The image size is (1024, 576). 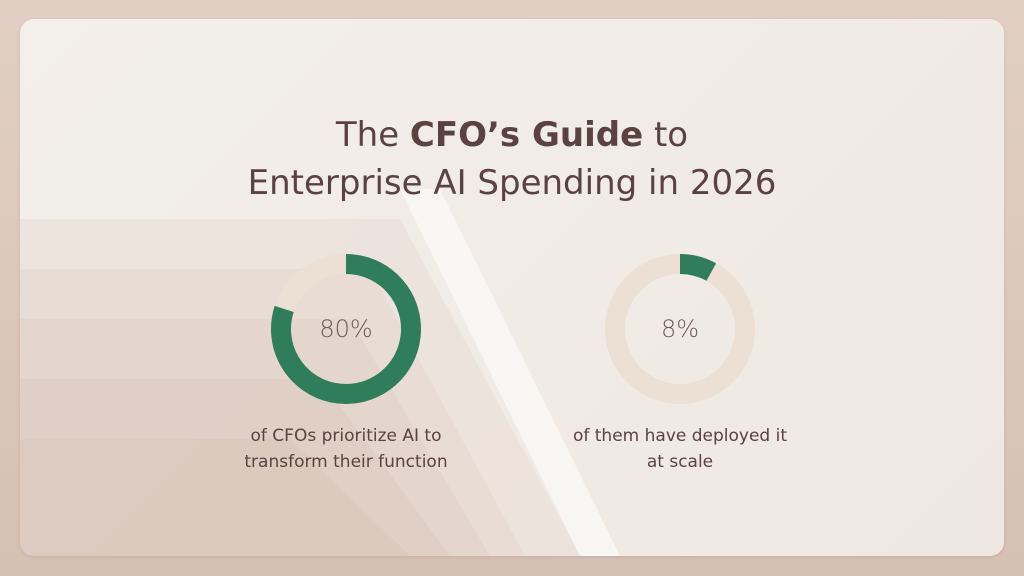 I want to click on caption-line-1: of CFOs prioritize AI to, so click(x=346, y=436).